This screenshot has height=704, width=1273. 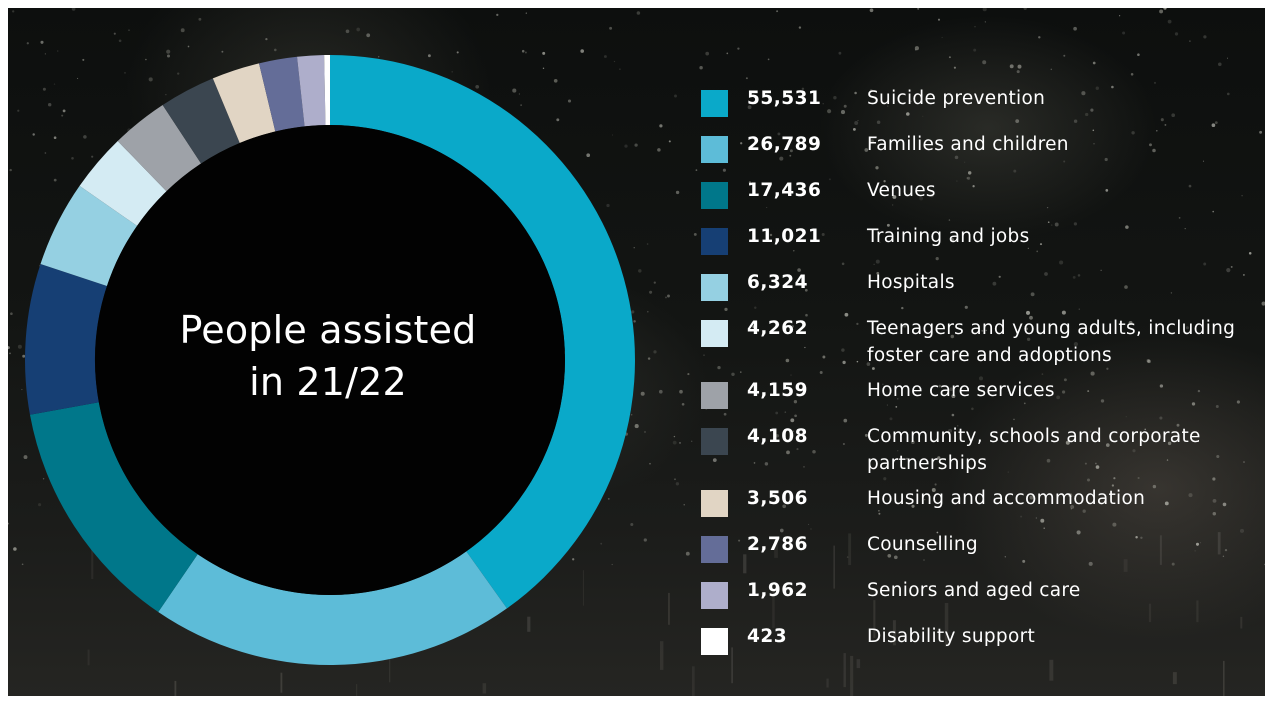 What do you see at coordinates (948, 236) in the screenshot?
I see `legend-label: Training and jobs` at bounding box center [948, 236].